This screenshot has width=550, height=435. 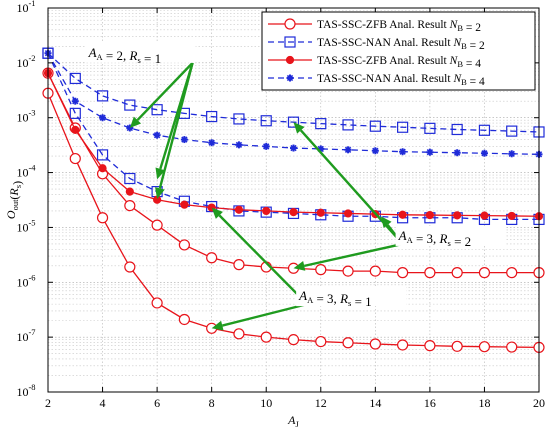 What do you see at coordinates (25, 390) in the screenshot?
I see `y-tick-label: 10⁻⁸` at bounding box center [25, 390].